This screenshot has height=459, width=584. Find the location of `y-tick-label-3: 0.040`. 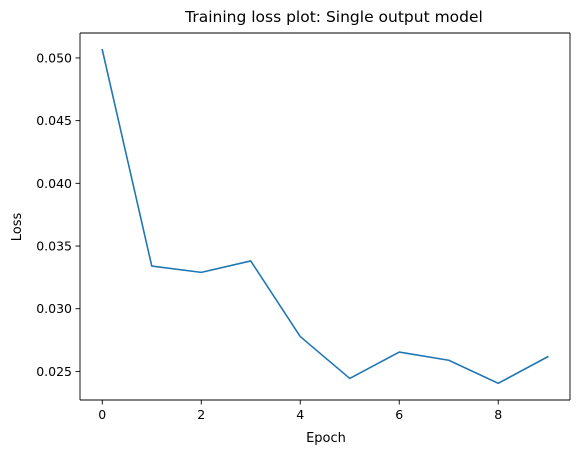

y-tick-label-3: 0.040 is located at coordinates (54, 183).